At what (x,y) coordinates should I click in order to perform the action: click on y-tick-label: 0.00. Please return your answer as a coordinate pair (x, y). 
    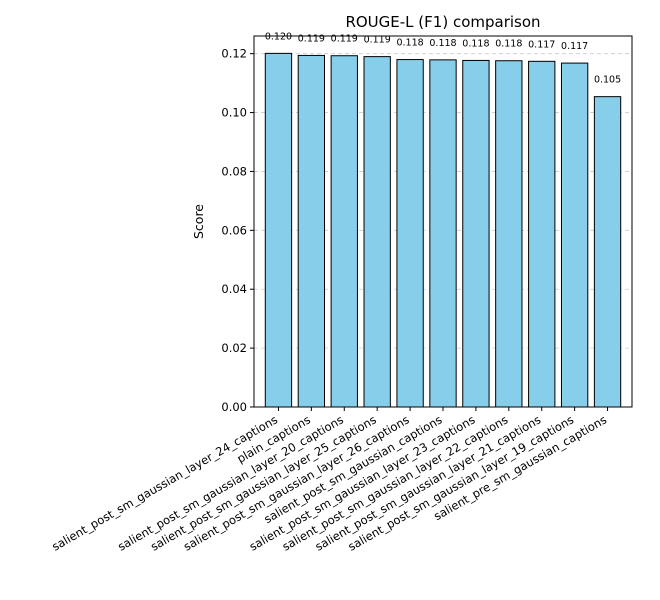
    Looking at the image, I should click on (234, 407).